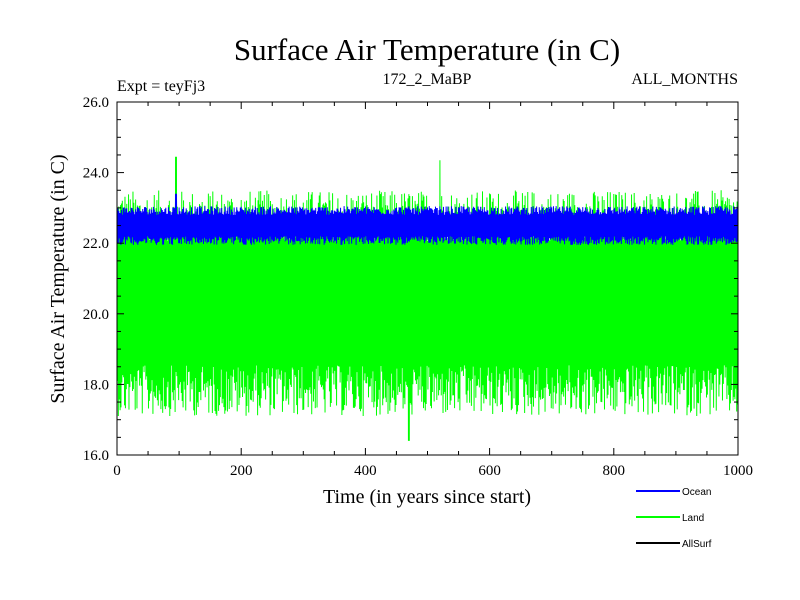  I want to click on legend-item-ocean: Ocean, so click(673, 492).